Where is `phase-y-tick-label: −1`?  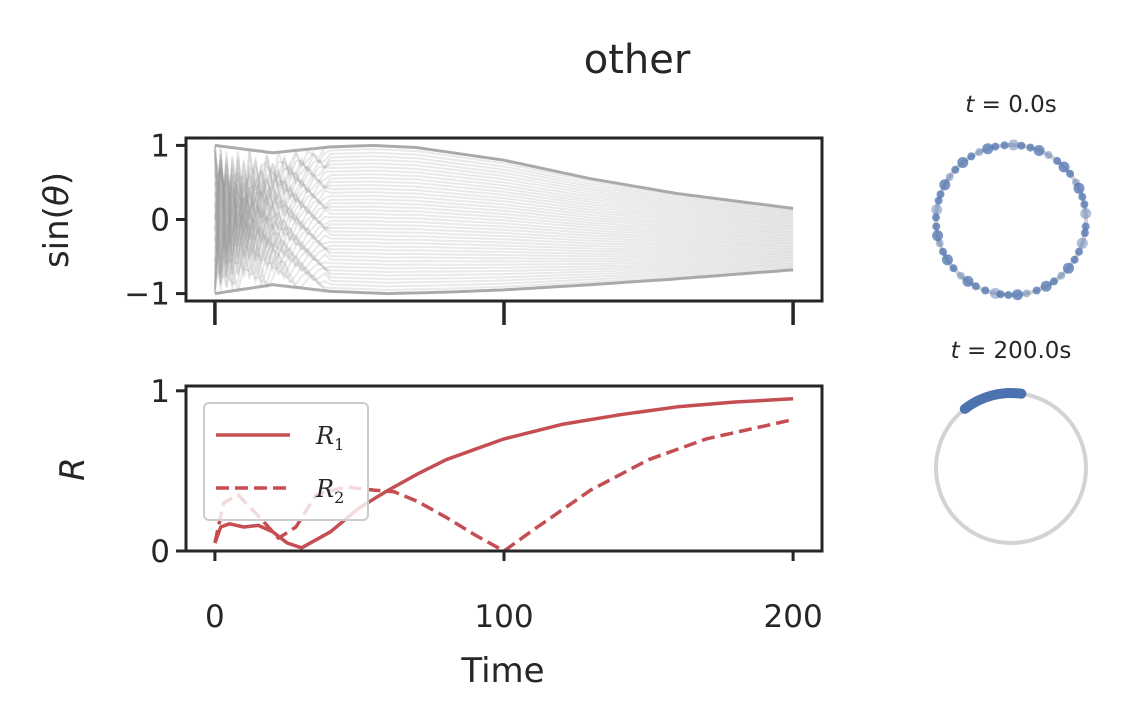 phase-y-tick-label: −1 is located at coordinates (147, 295).